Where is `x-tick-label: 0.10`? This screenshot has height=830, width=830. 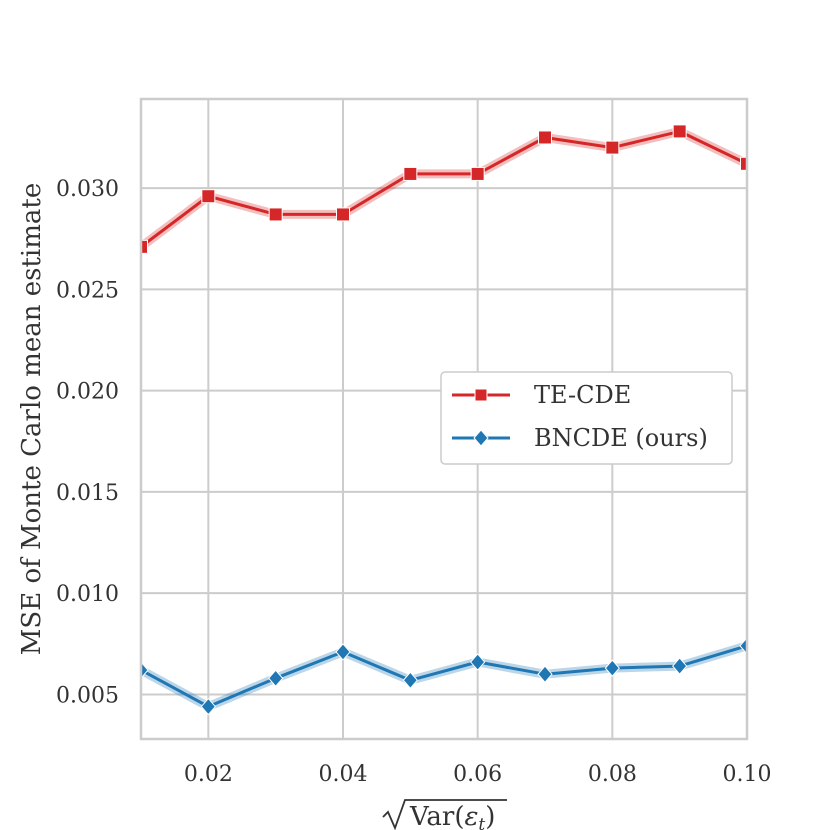
x-tick-label: 0.10 is located at coordinates (747, 774).